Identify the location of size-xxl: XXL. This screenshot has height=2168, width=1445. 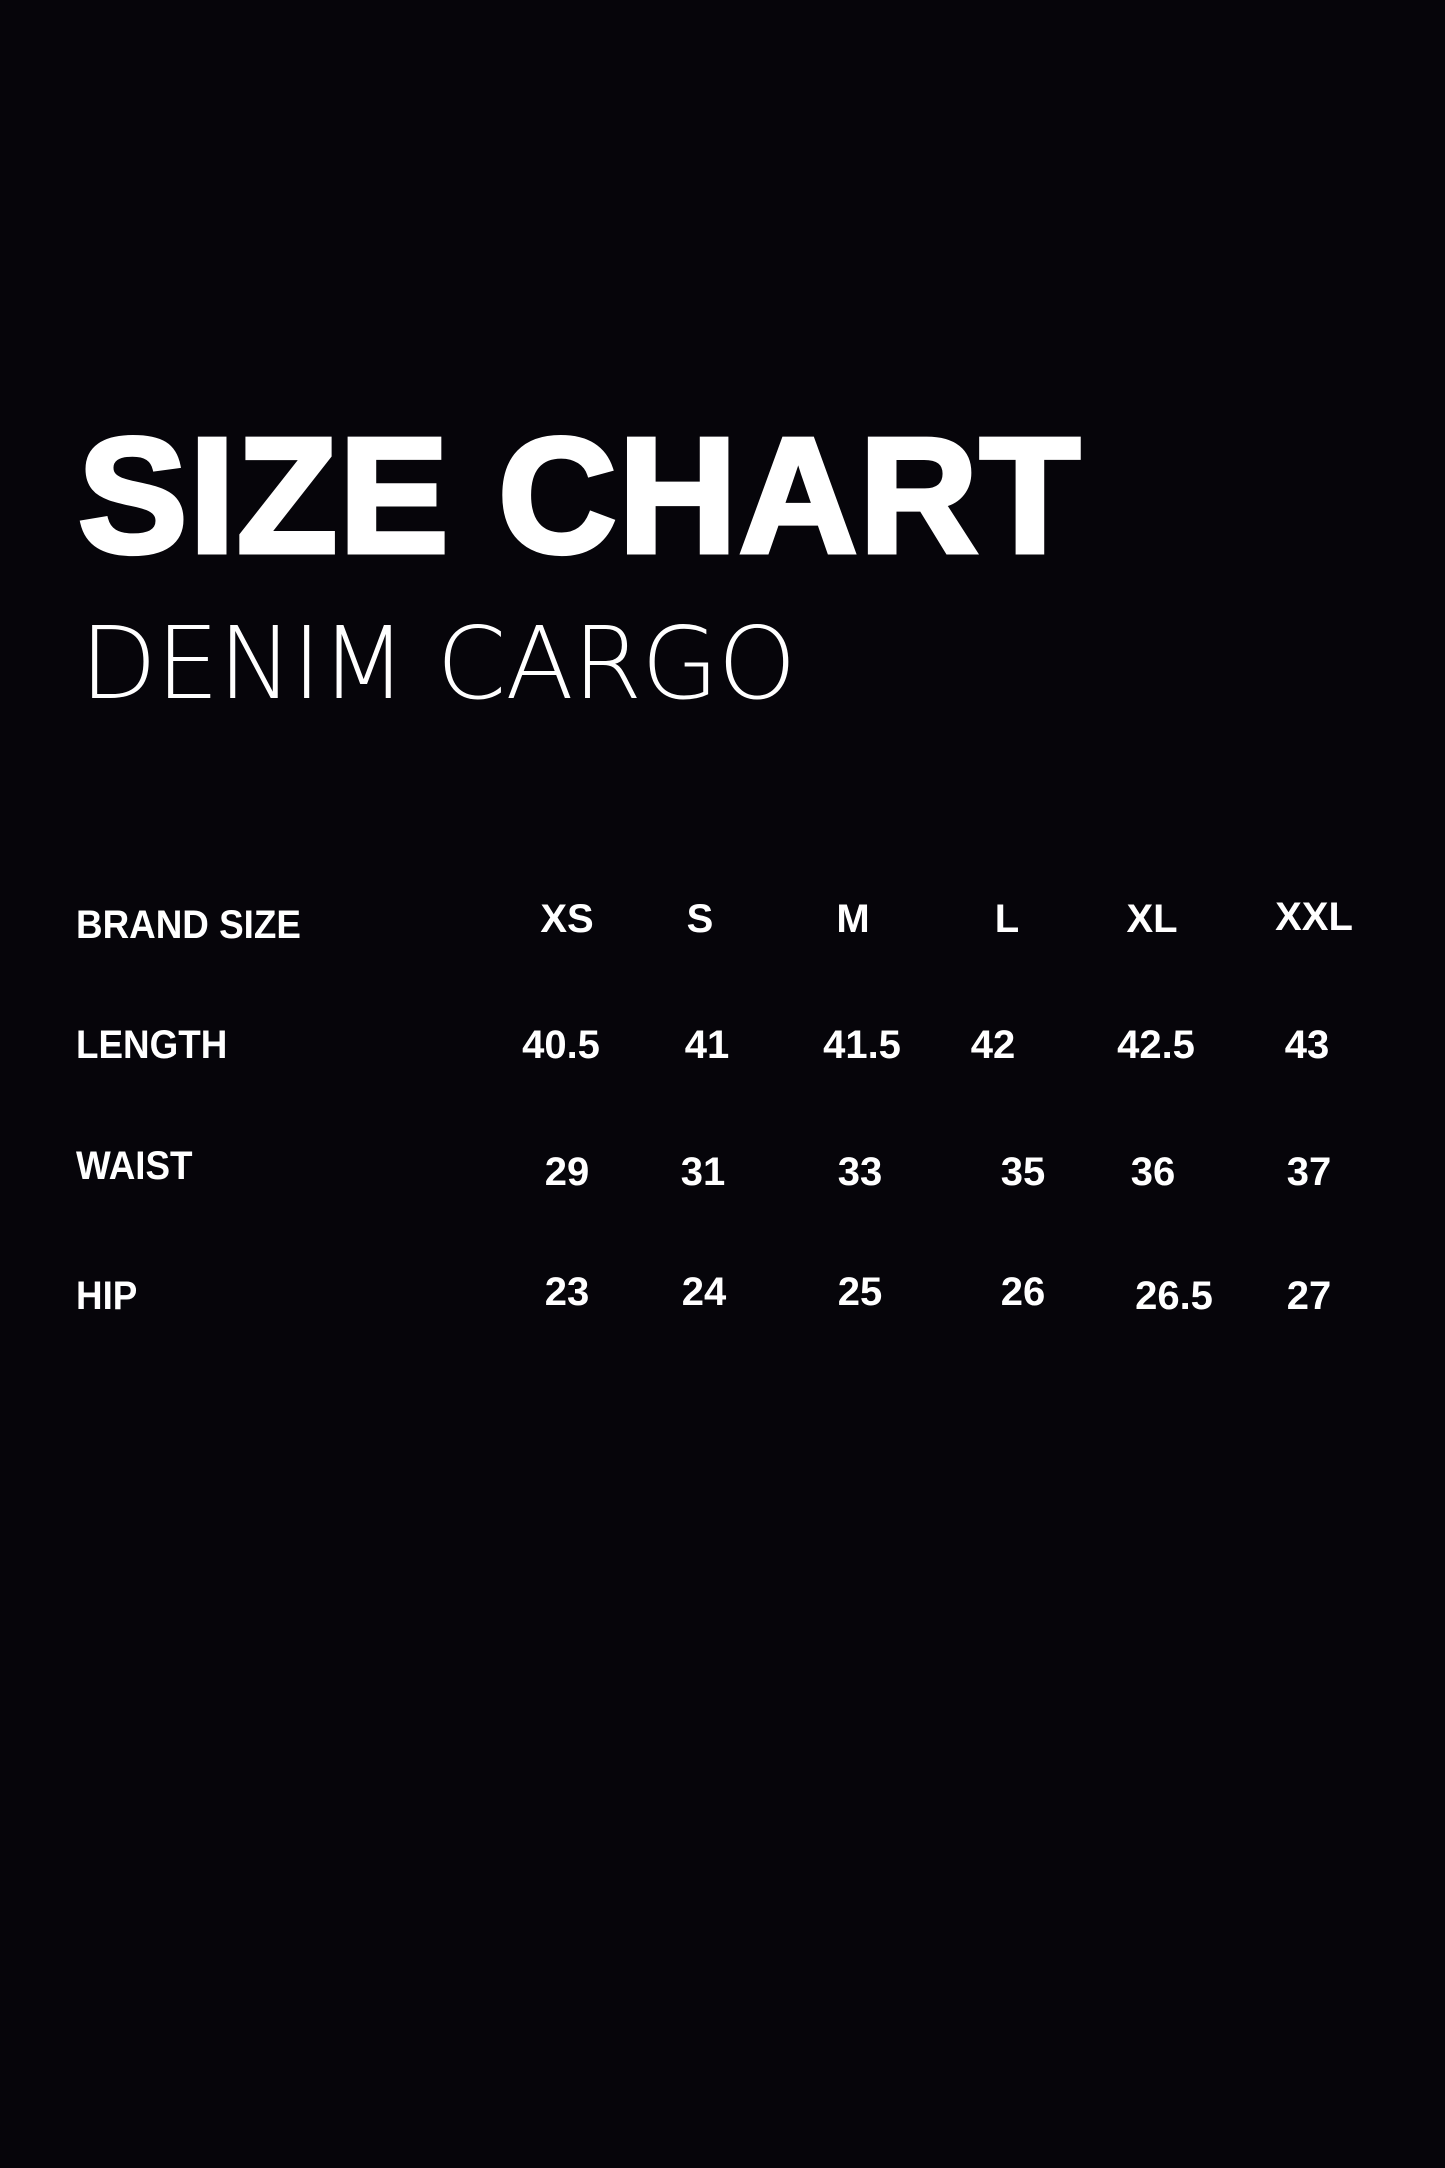
(1314, 917).